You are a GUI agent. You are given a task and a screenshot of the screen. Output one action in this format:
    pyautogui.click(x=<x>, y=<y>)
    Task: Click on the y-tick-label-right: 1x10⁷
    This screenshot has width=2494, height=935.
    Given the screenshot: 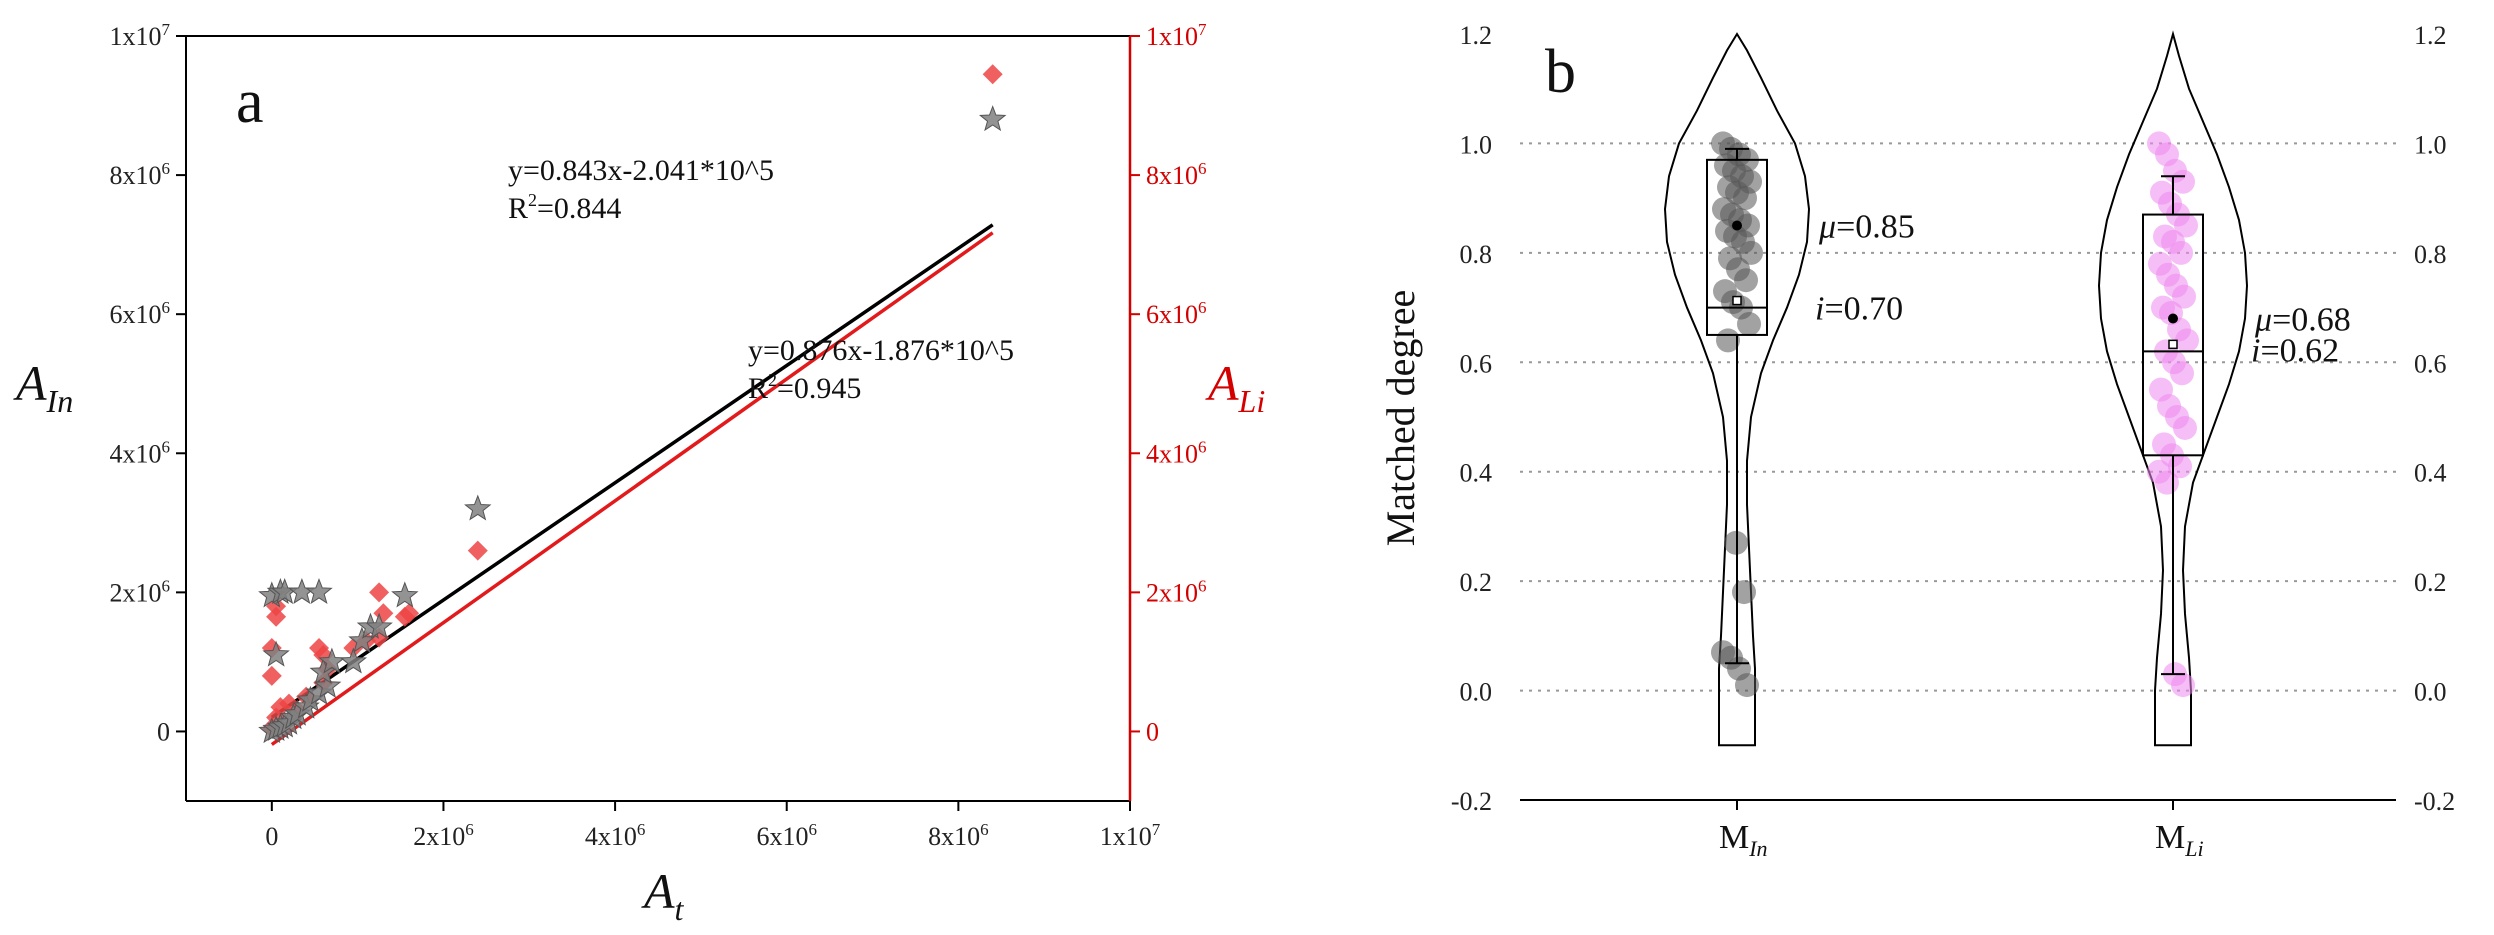 What is the action you would take?
    pyautogui.click(x=1176, y=35)
    